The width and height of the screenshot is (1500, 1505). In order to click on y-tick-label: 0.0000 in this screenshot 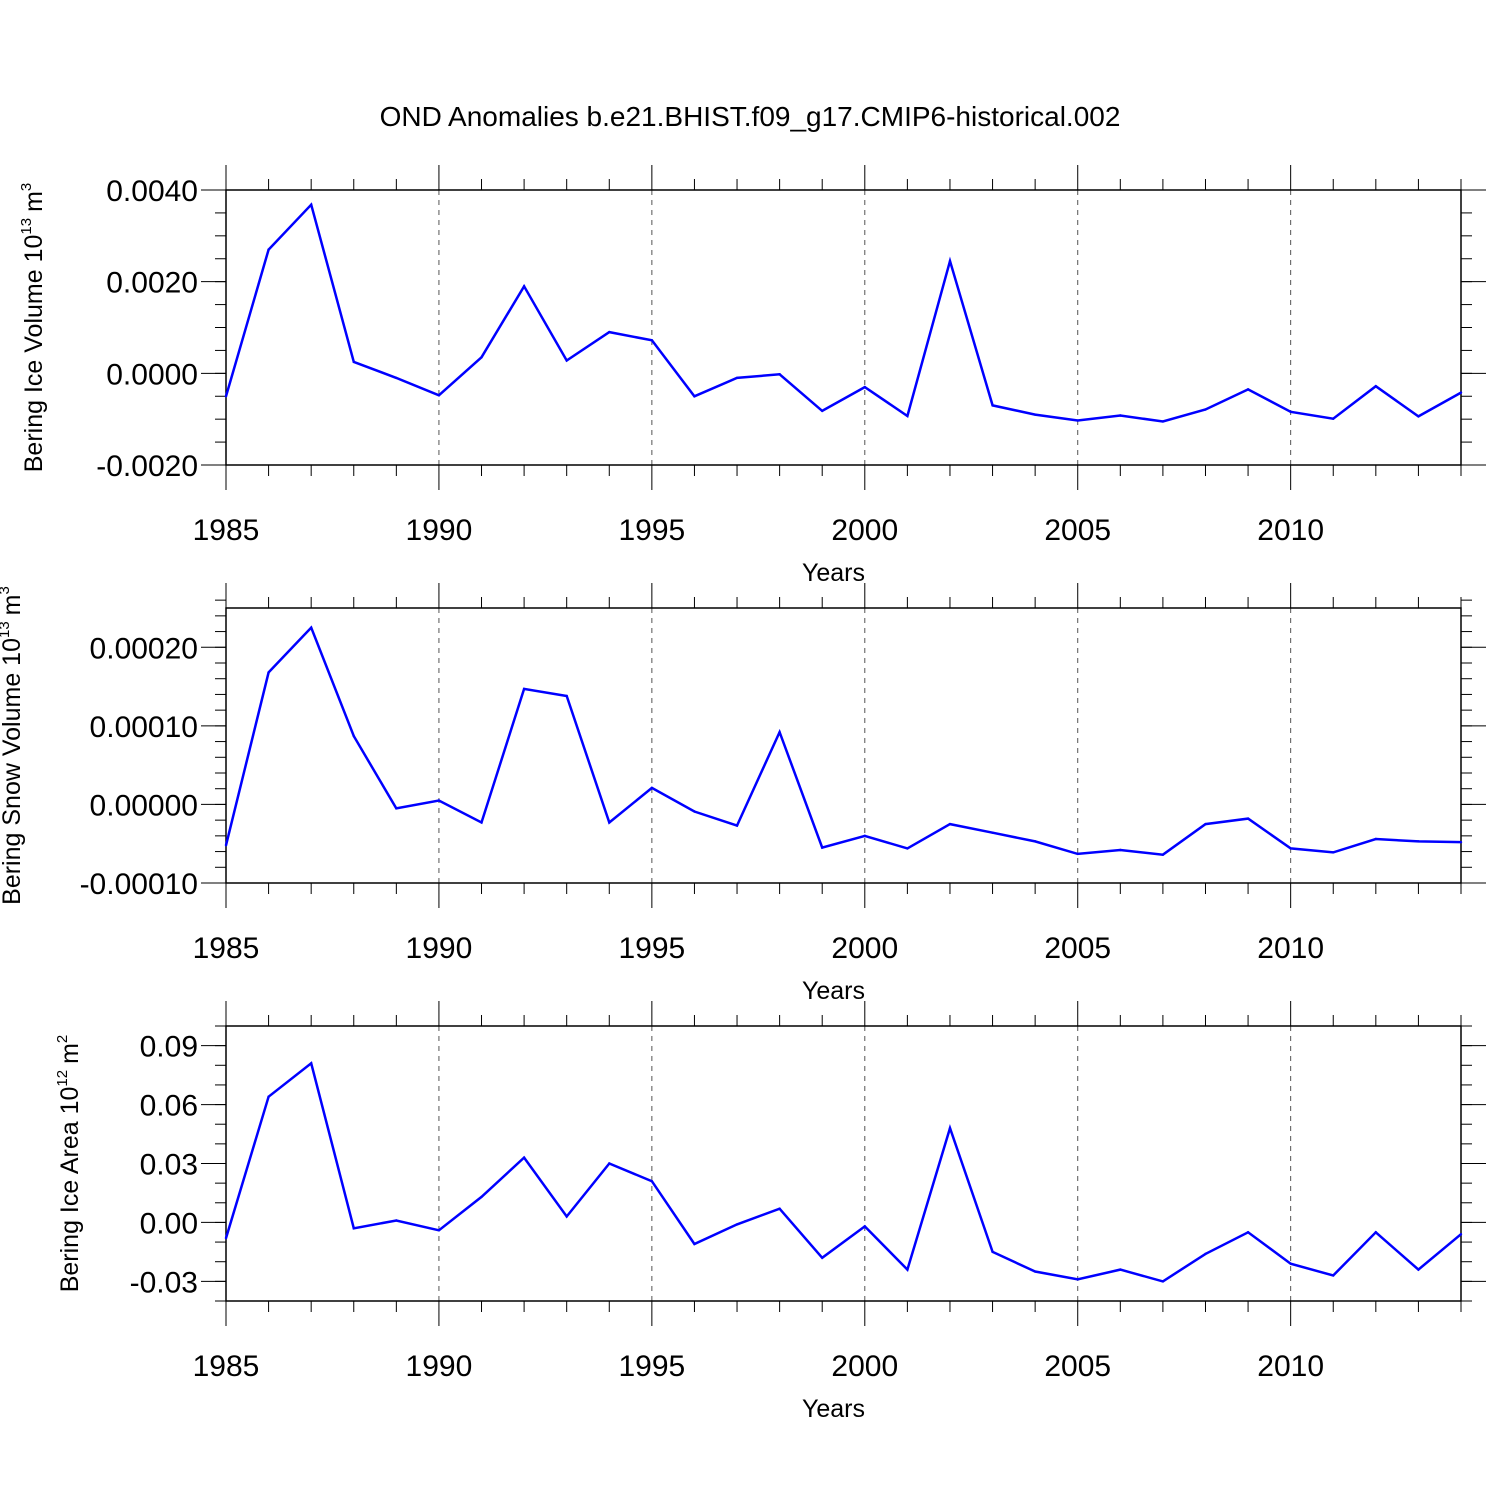, I will do `click(152, 374)`.